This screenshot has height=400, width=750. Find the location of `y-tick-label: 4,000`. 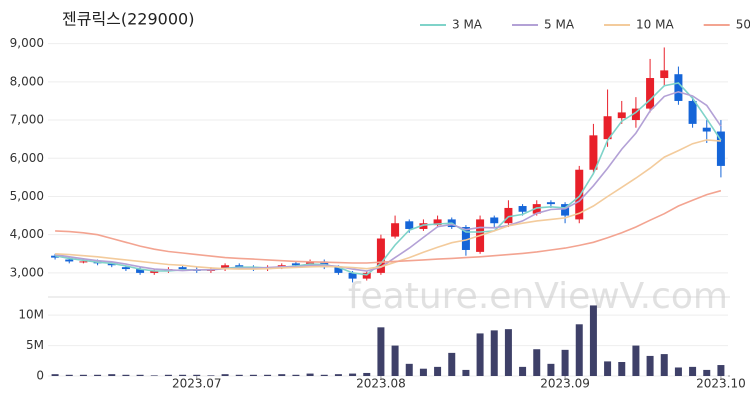

y-tick-label: 4,000 is located at coordinates (27, 234).